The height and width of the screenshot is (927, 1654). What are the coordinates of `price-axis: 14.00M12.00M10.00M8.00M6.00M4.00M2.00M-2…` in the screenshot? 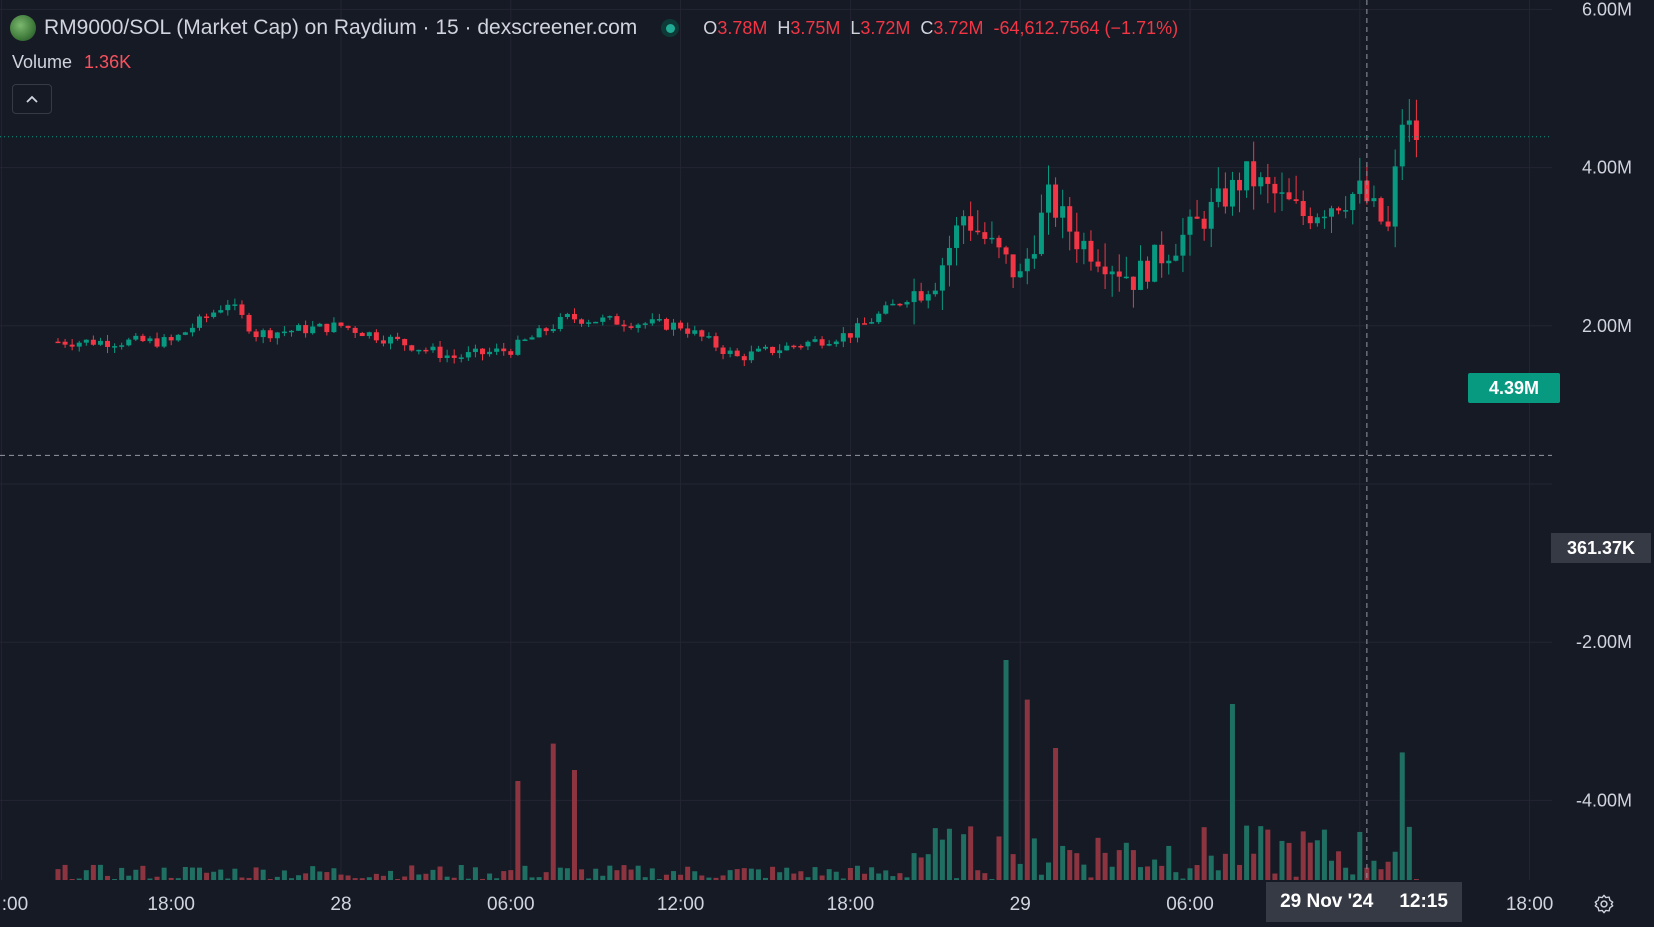 It's located at (1602, 461).